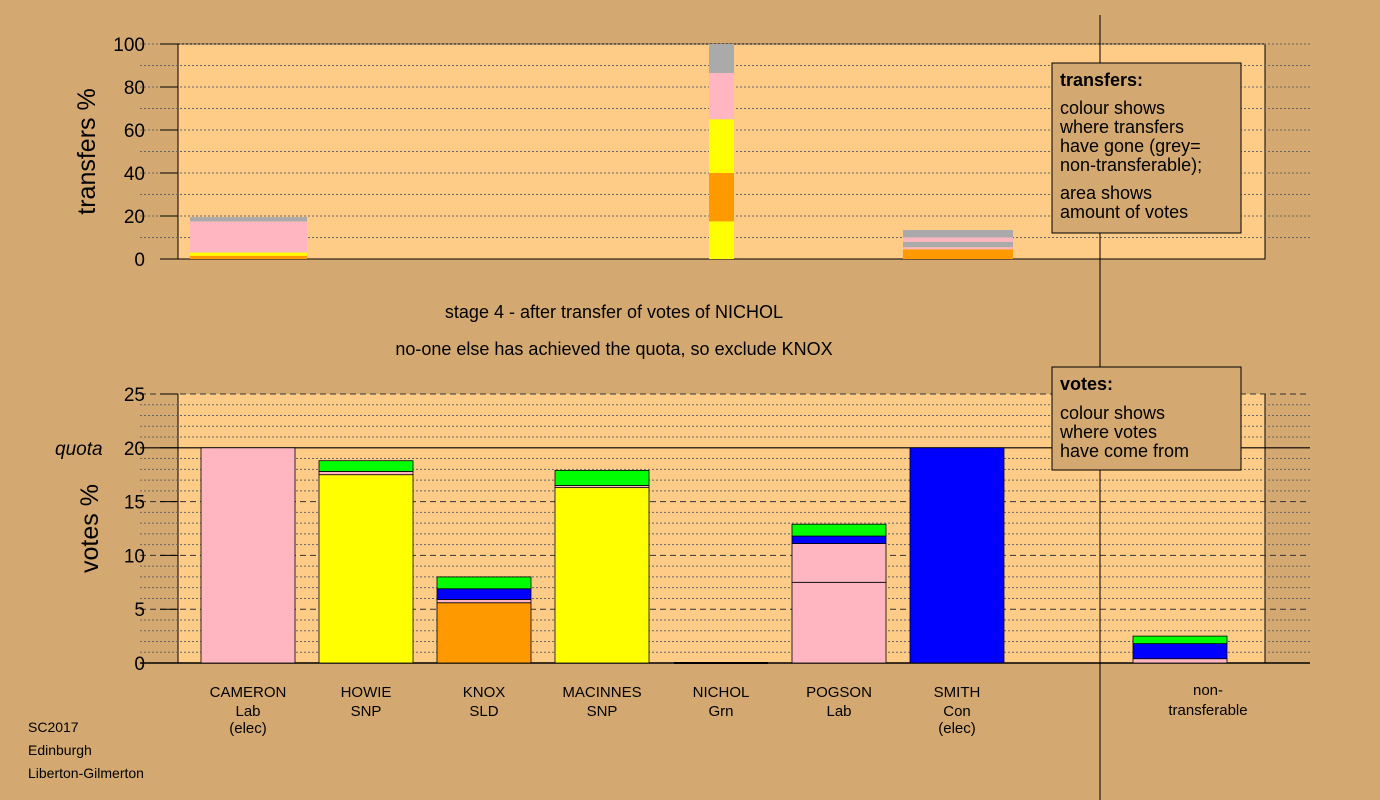  I want to click on votes-legend-box, so click(1146, 418).